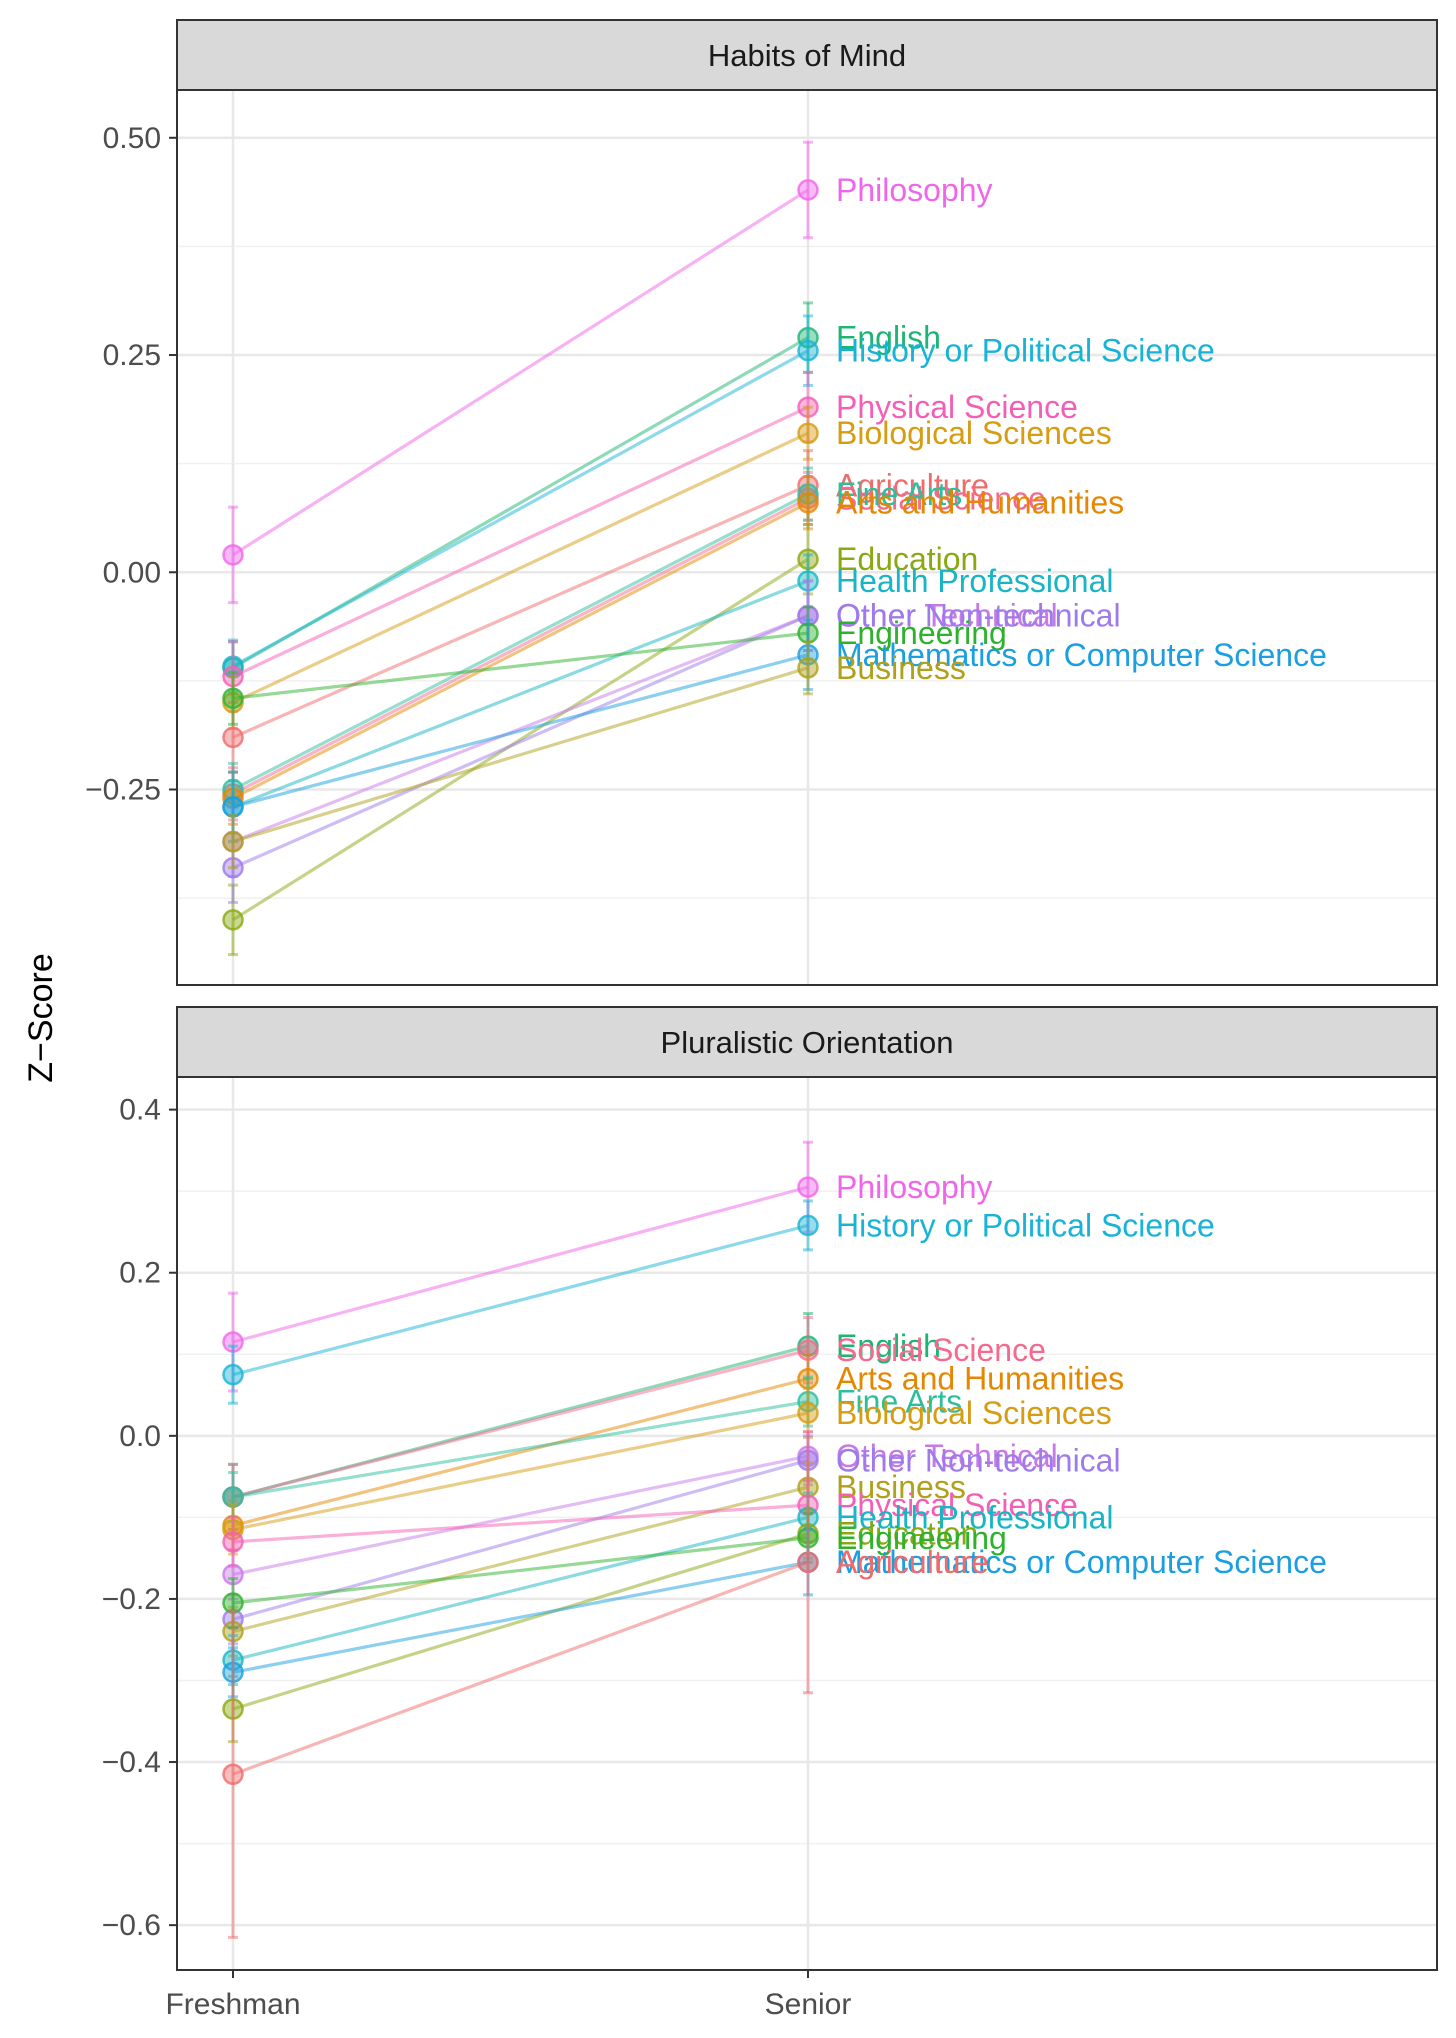  Describe the element at coordinates (974, 1413) in the screenshot. I see `series-label: Biological Sciences` at that location.